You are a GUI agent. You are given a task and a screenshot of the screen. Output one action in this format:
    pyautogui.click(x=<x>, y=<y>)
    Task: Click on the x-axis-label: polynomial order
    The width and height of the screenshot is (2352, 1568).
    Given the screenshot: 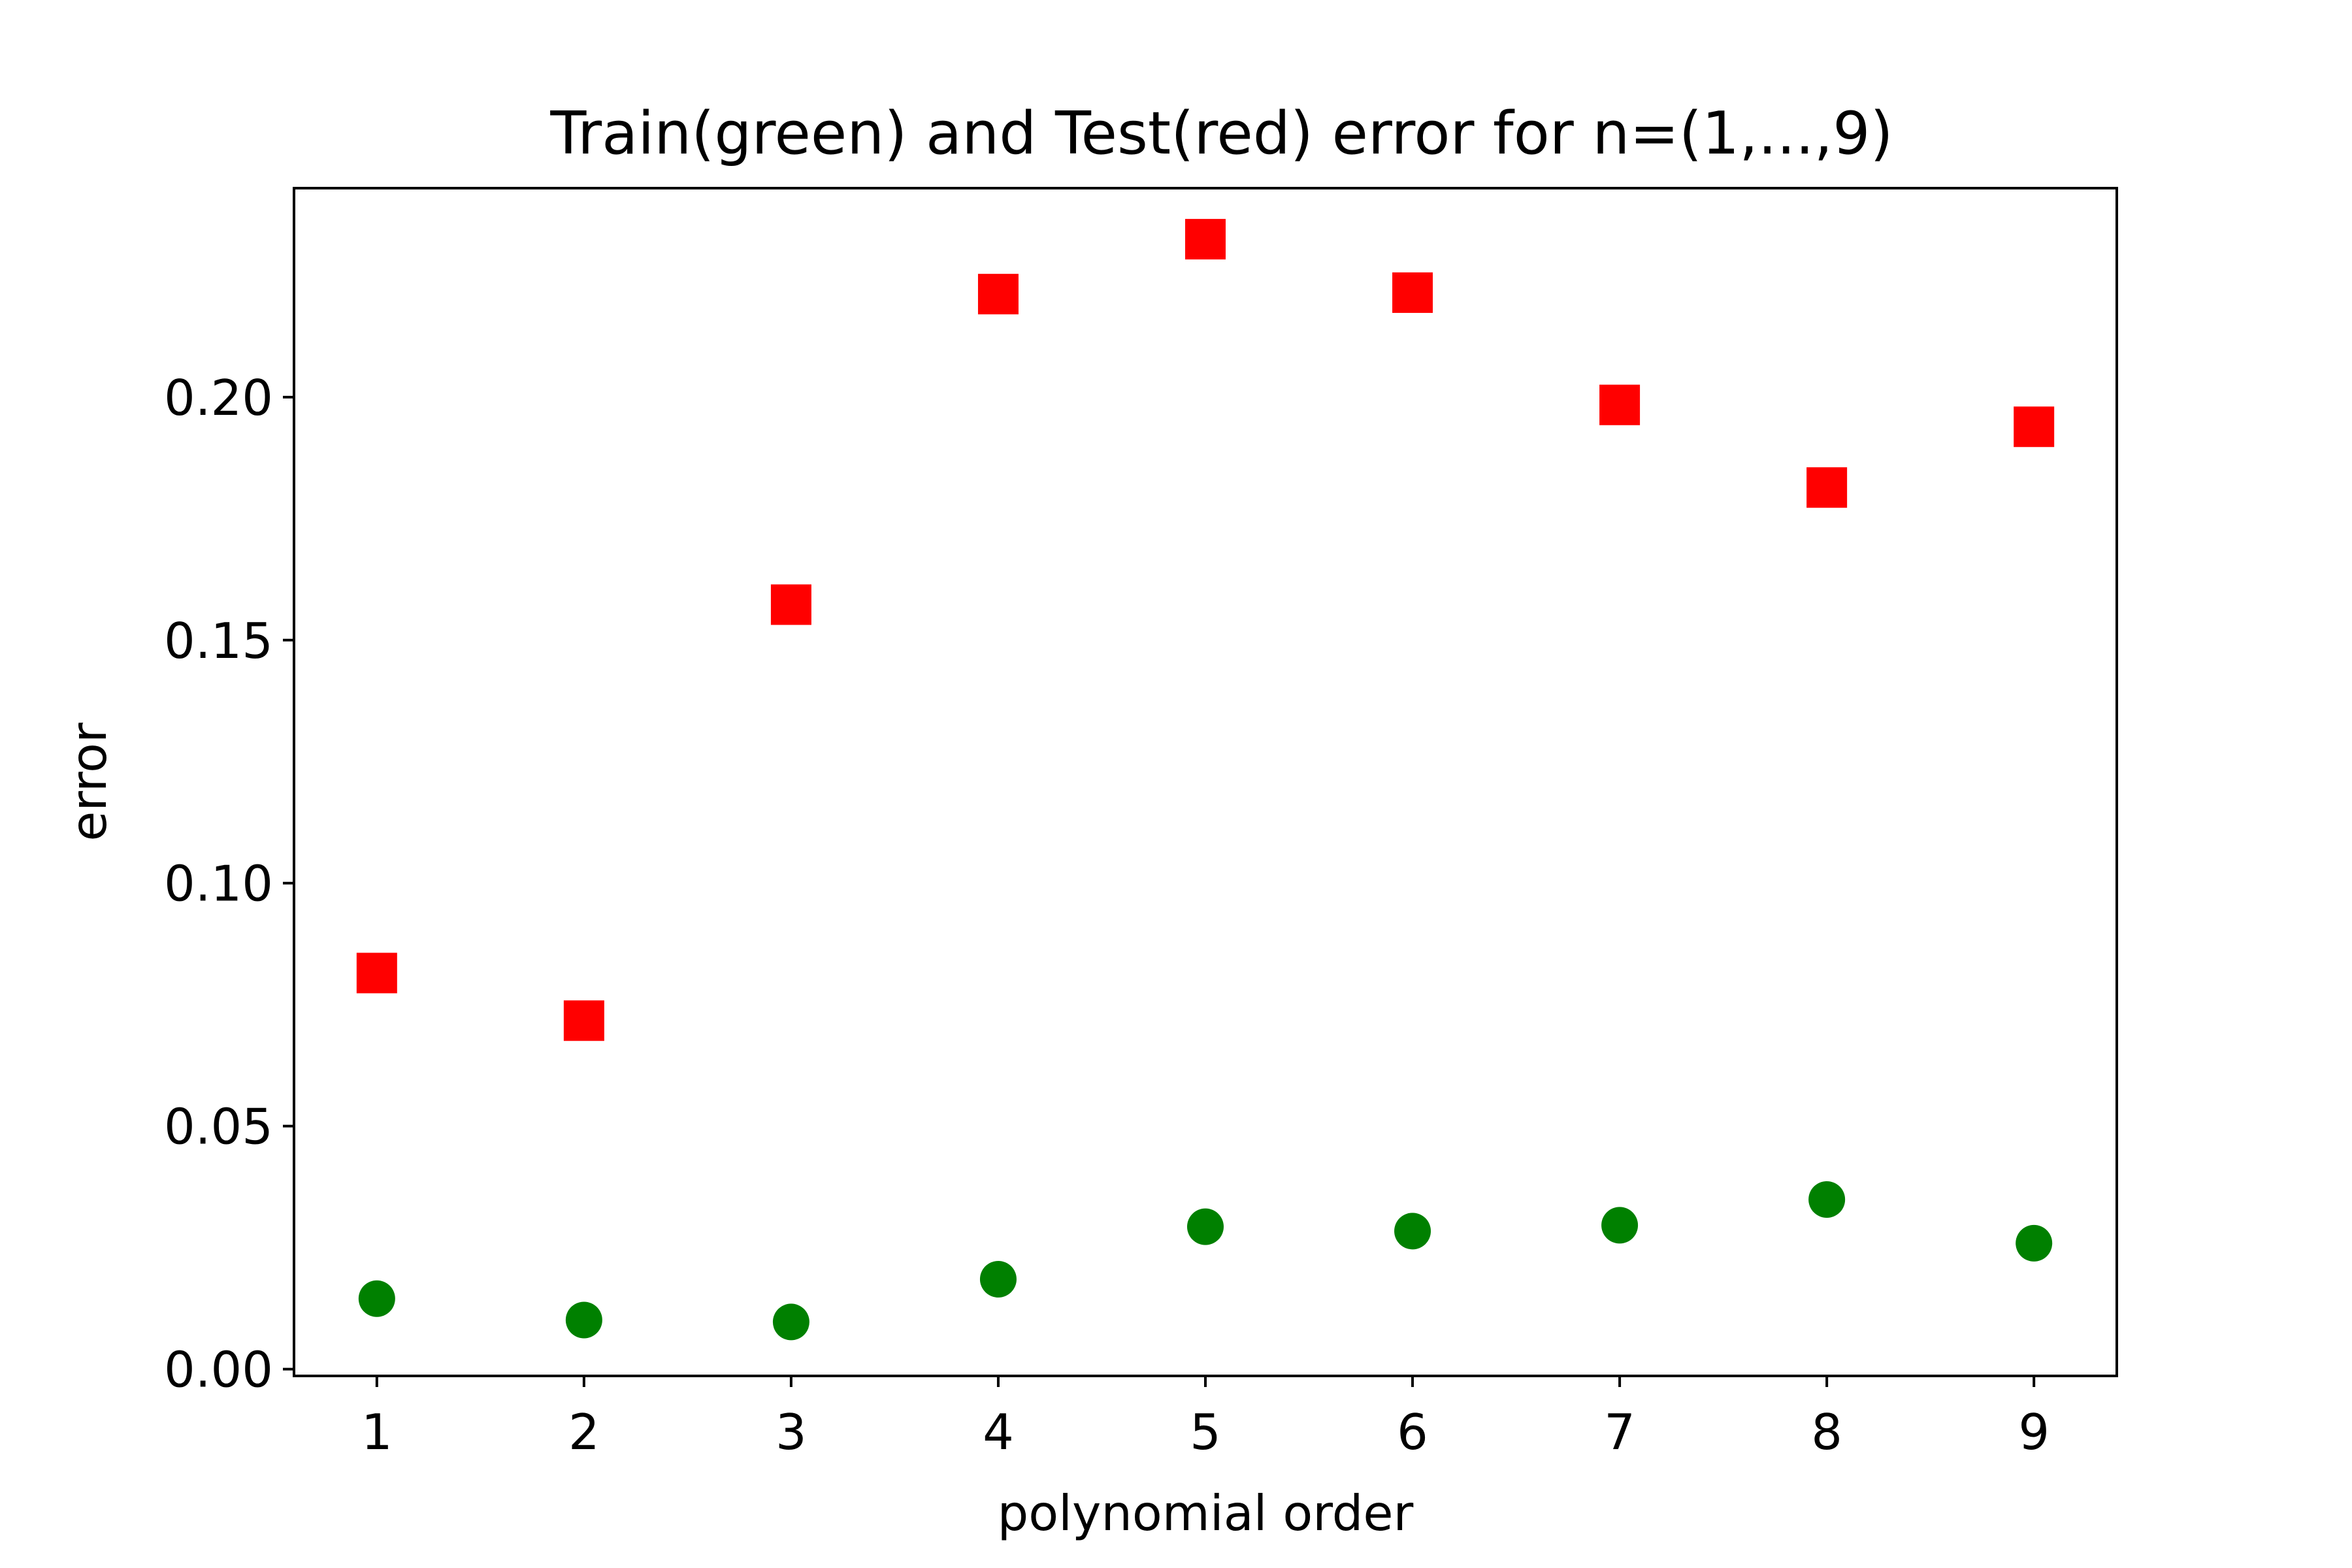 What is the action you would take?
    pyautogui.click(x=1206, y=1513)
    